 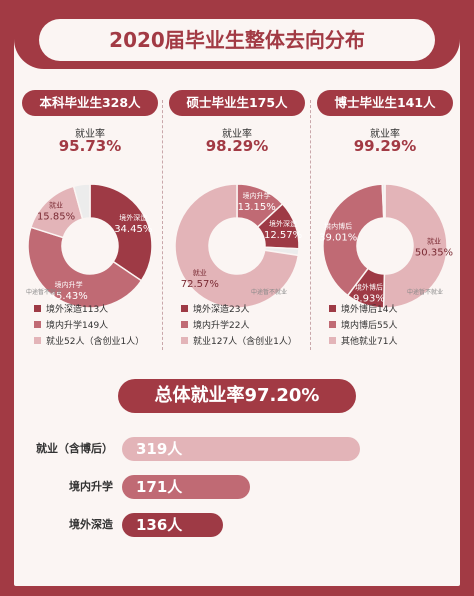 I want to click on slice-category-label: 境内博后, so click(x=338, y=225).